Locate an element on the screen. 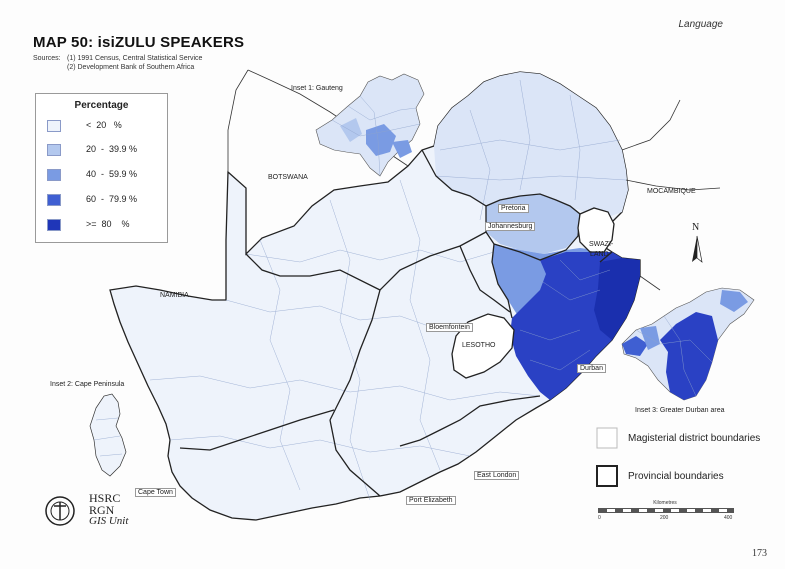  source-2: (2) Development Bank of Southern Africa is located at coordinates (131, 67).